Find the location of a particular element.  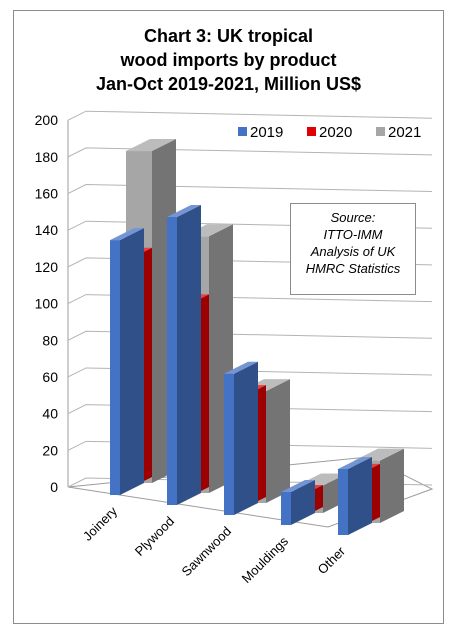

bar-side-2019-Other is located at coordinates (360, 495).